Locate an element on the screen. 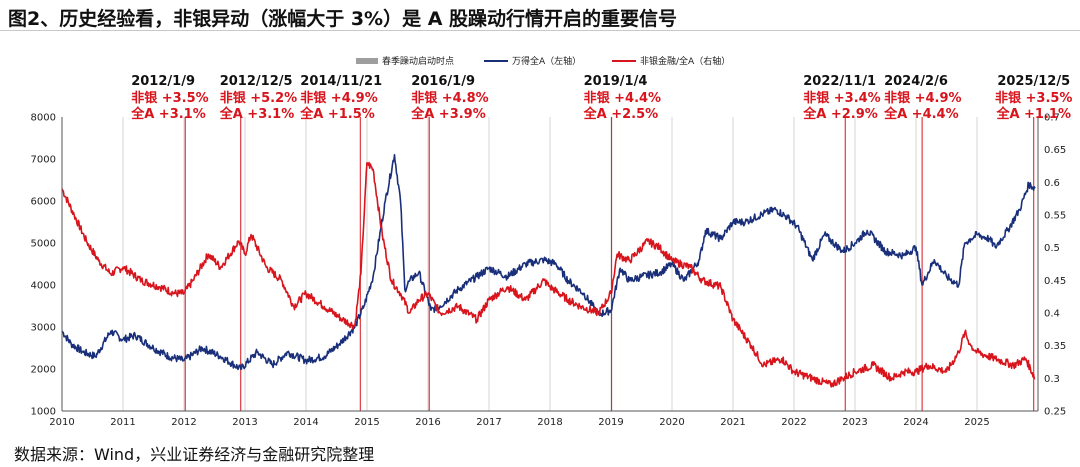 The image size is (1080, 467). legend-swatch-event is located at coordinates (367, 61).